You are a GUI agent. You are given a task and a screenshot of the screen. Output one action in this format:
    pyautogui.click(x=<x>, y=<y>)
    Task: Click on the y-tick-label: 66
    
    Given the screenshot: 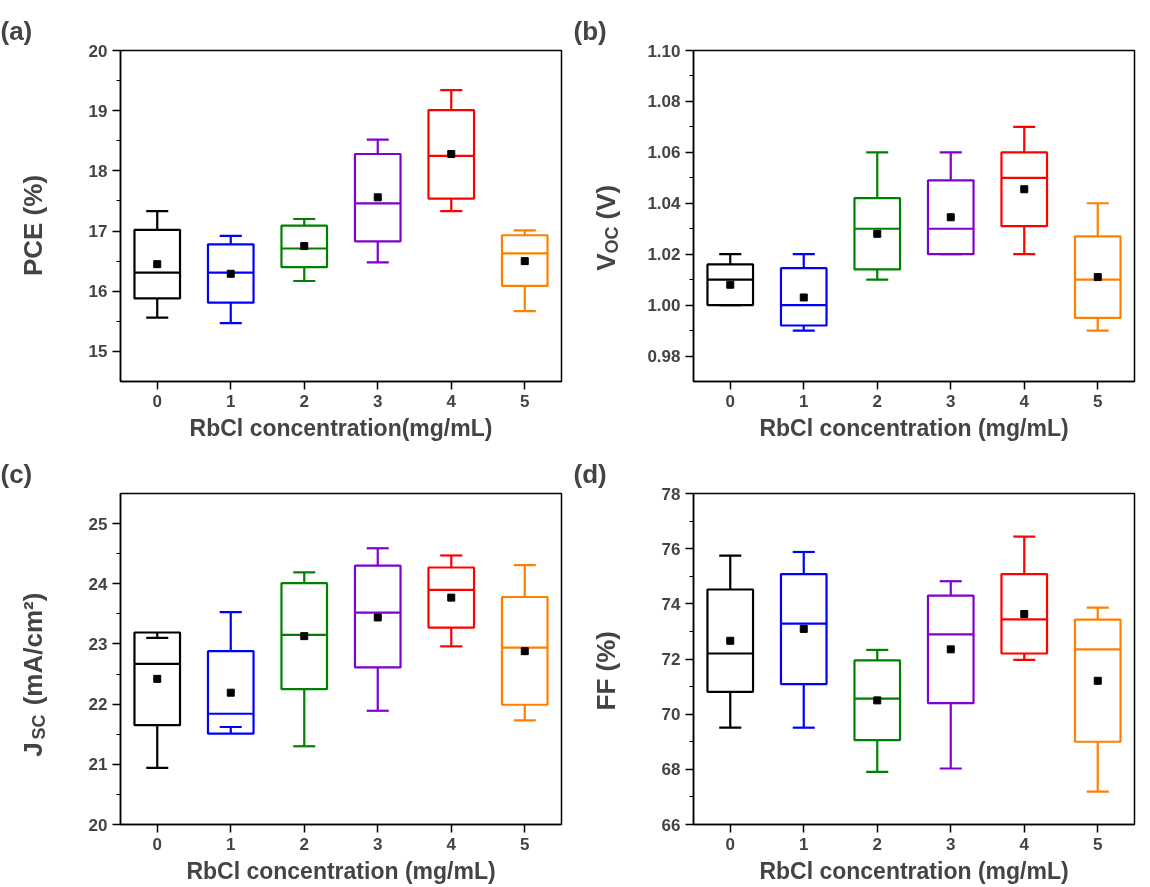 What is the action you would take?
    pyautogui.click(x=671, y=825)
    